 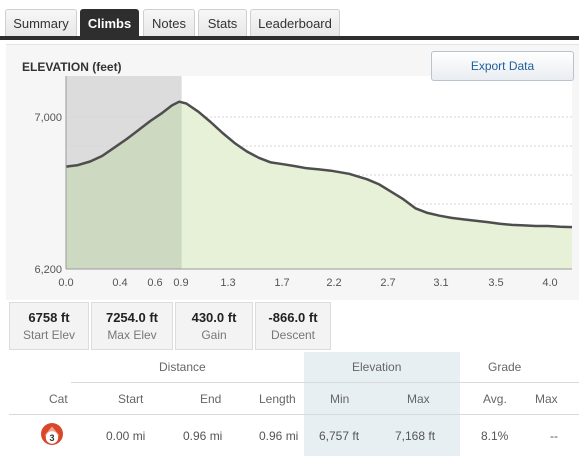 What do you see at coordinates (154, 283) in the screenshot?
I see `x-tick-label: 0.6` at bounding box center [154, 283].